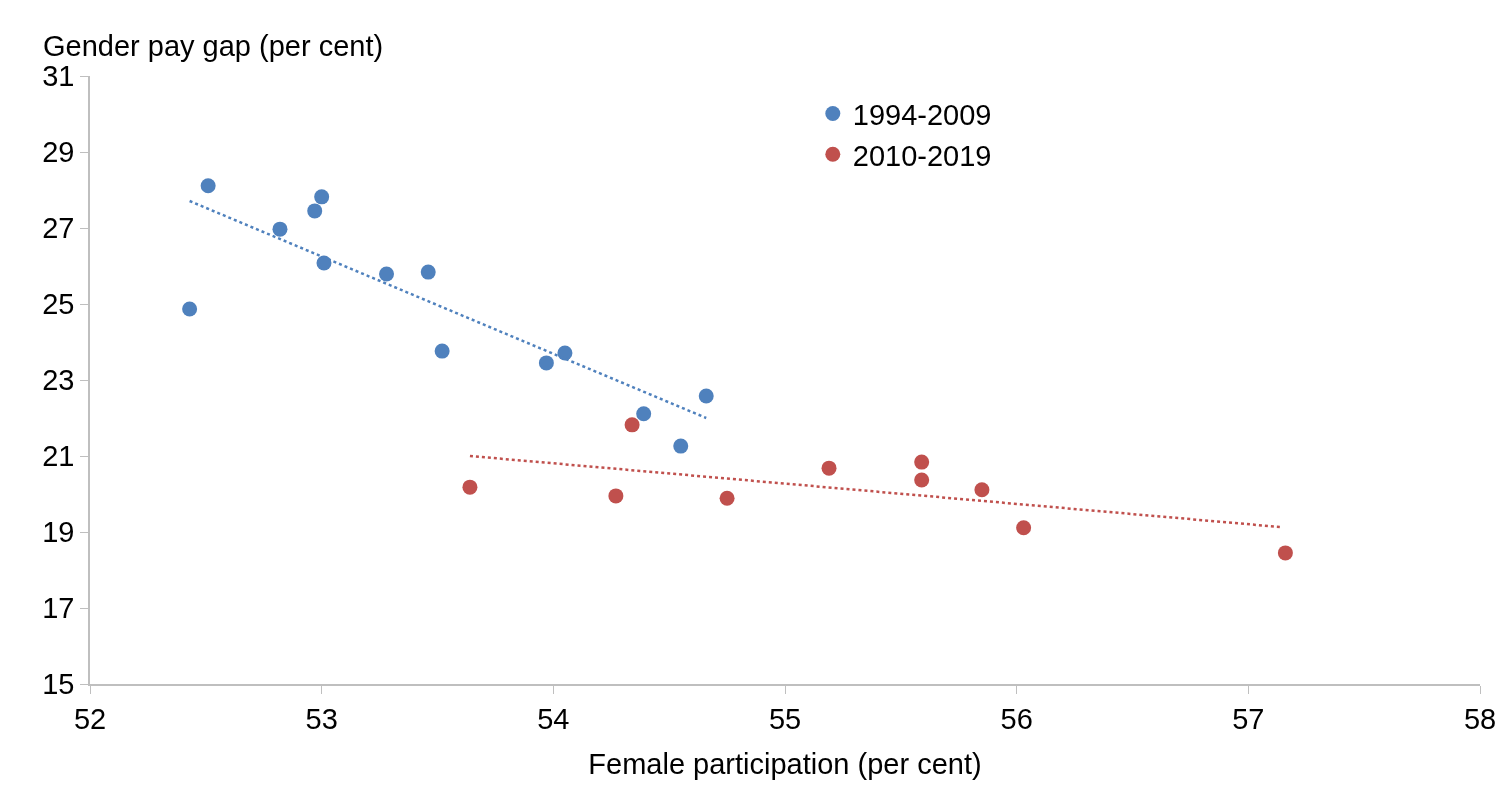  I want to click on y-tick-label: 19, so click(58, 532).